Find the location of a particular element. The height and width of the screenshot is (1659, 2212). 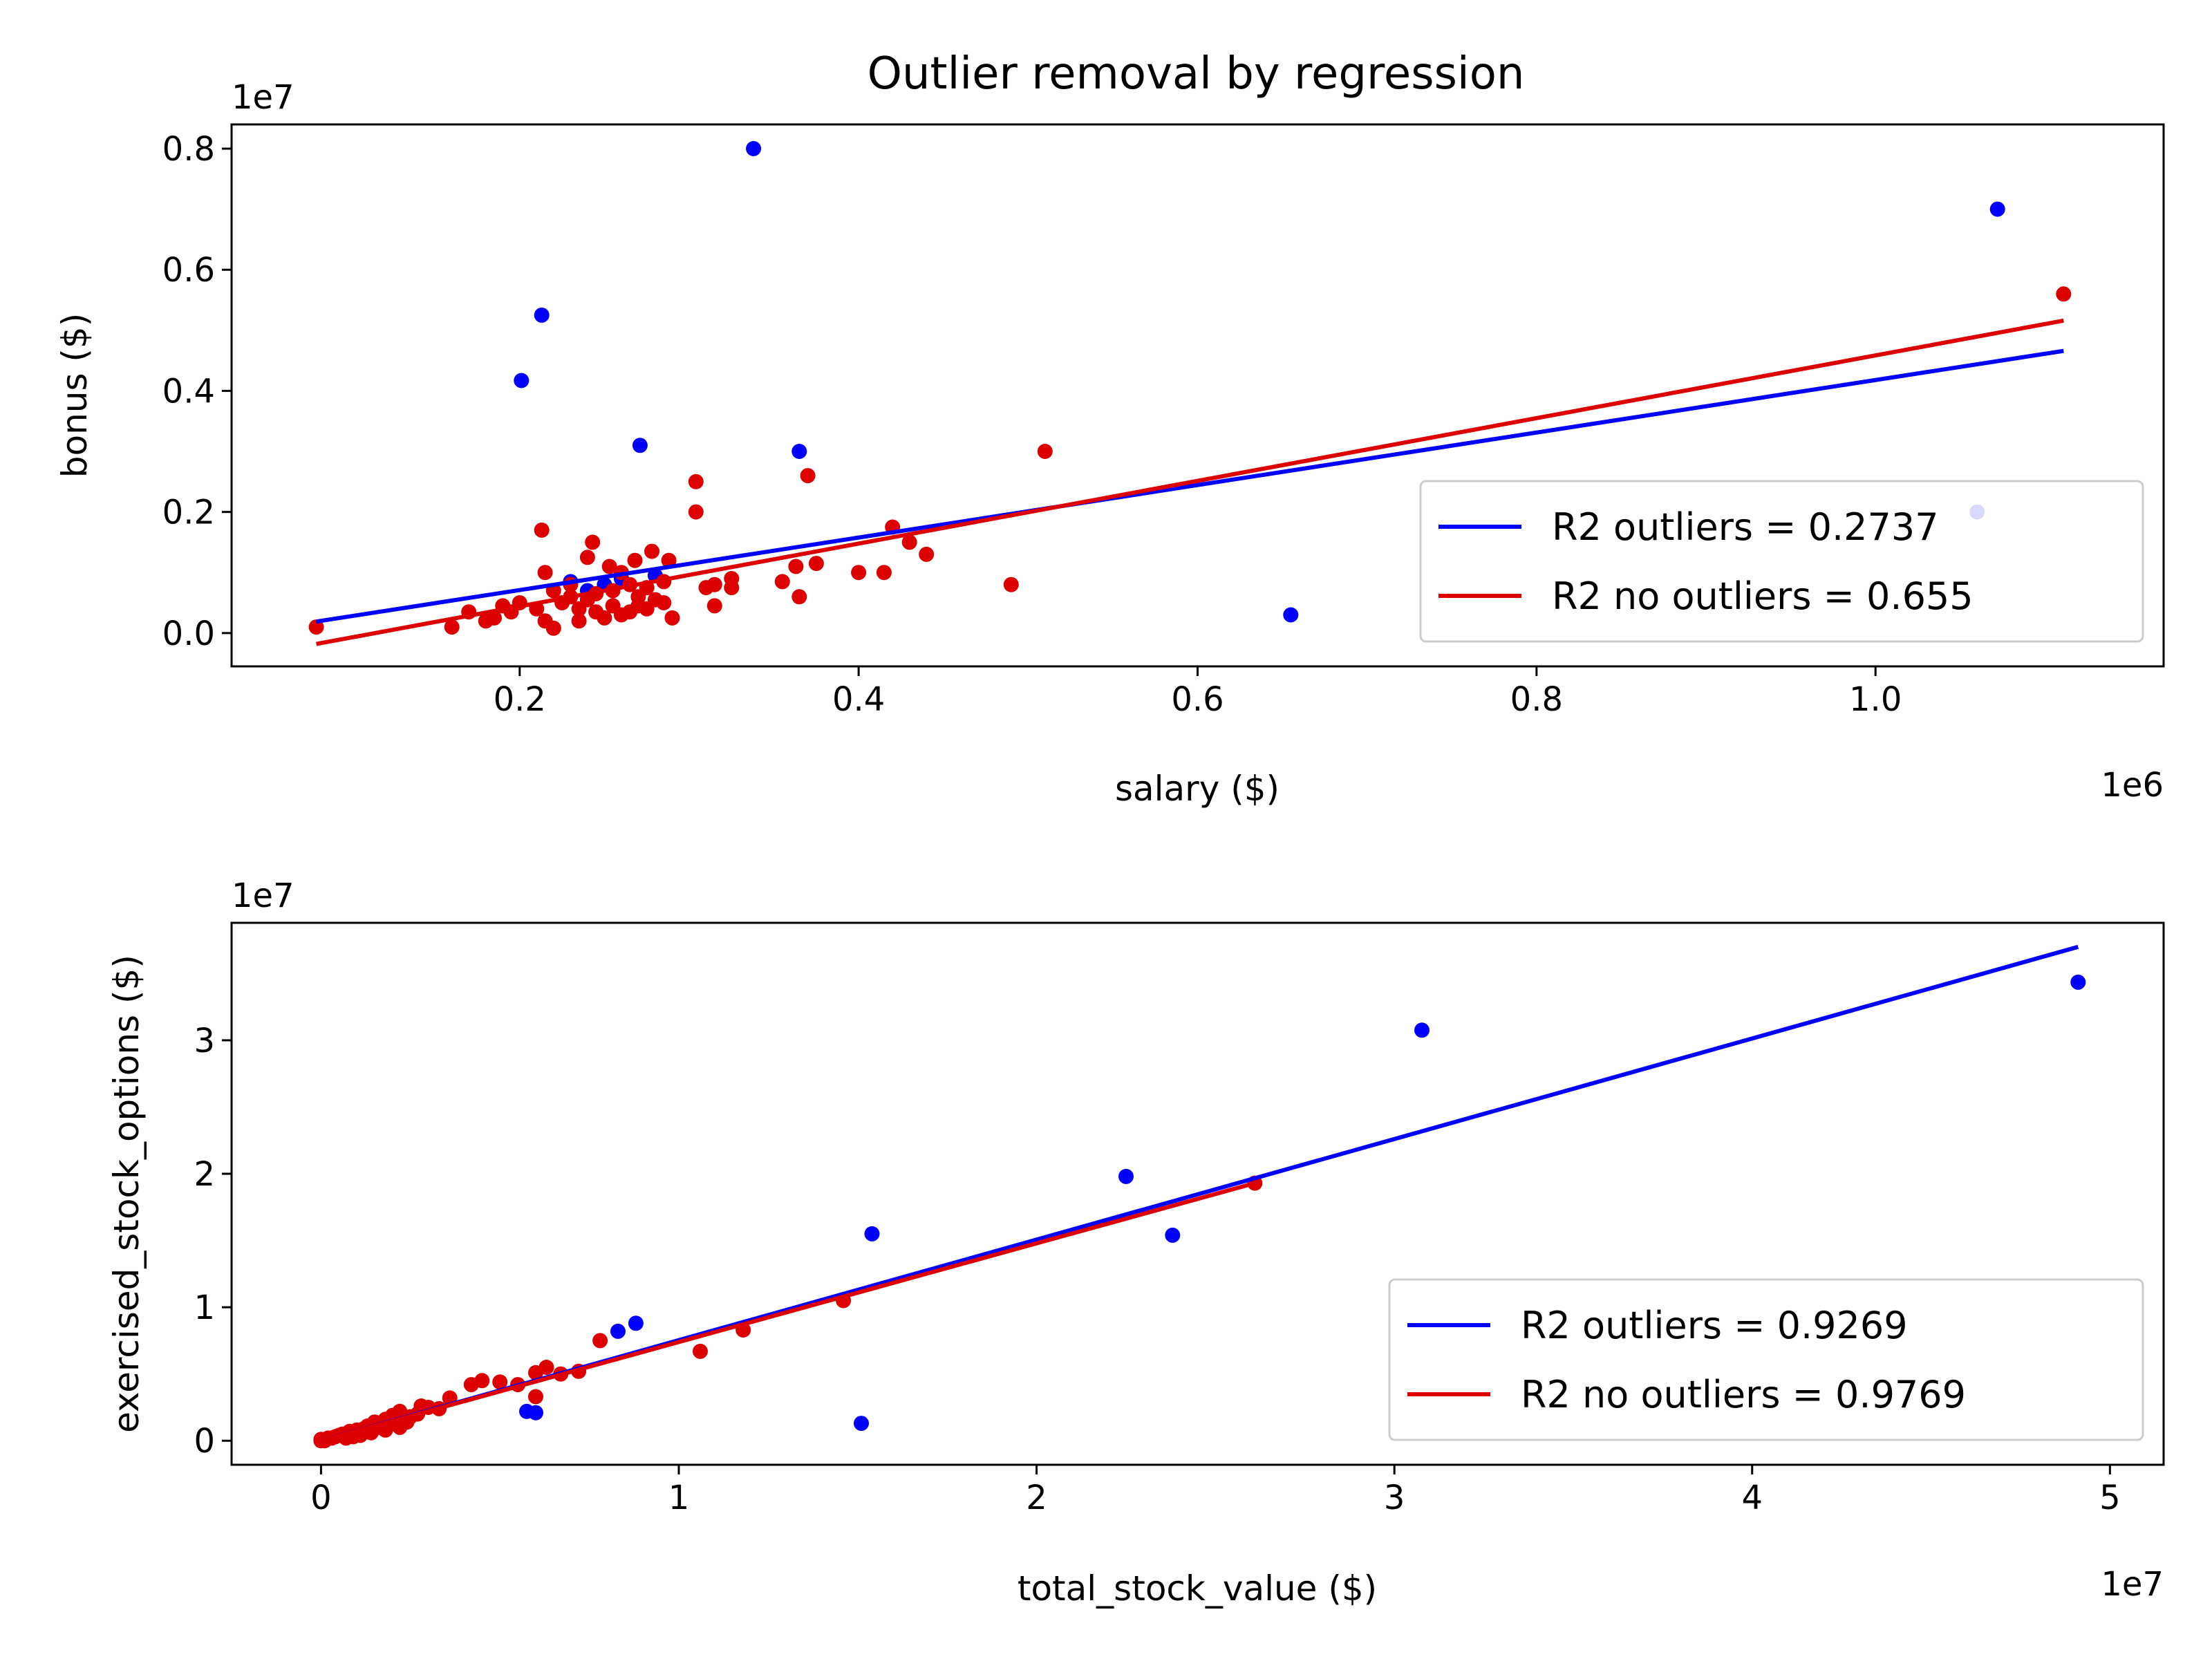

top-y-tick-label-2: 0.4 is located at coordinates (188, 392).